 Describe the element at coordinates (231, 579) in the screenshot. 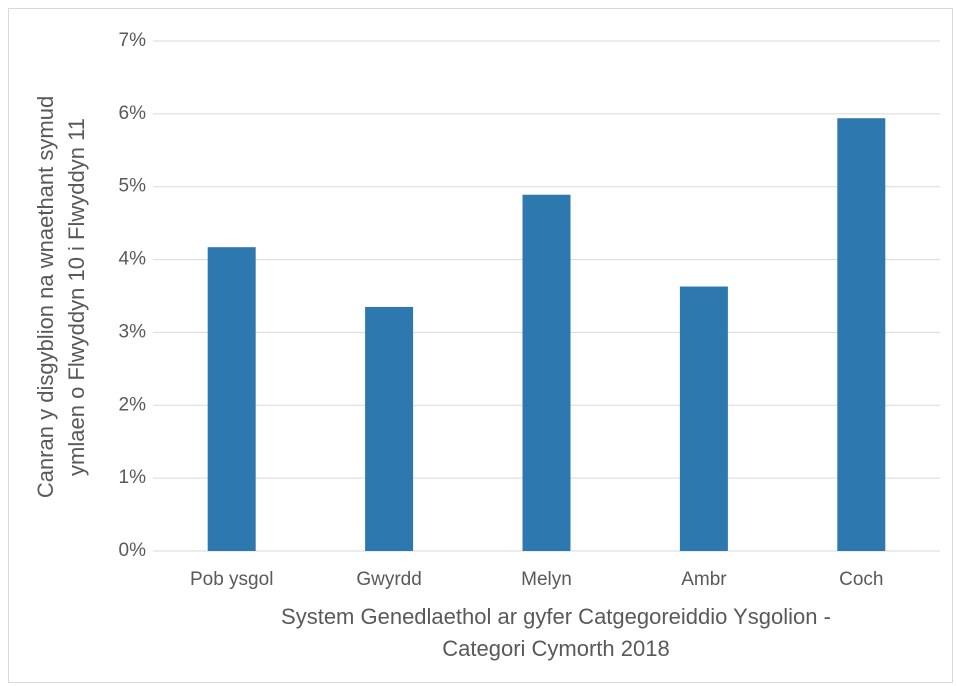

I see `x-tick-label: Pob ysgol` at that location.